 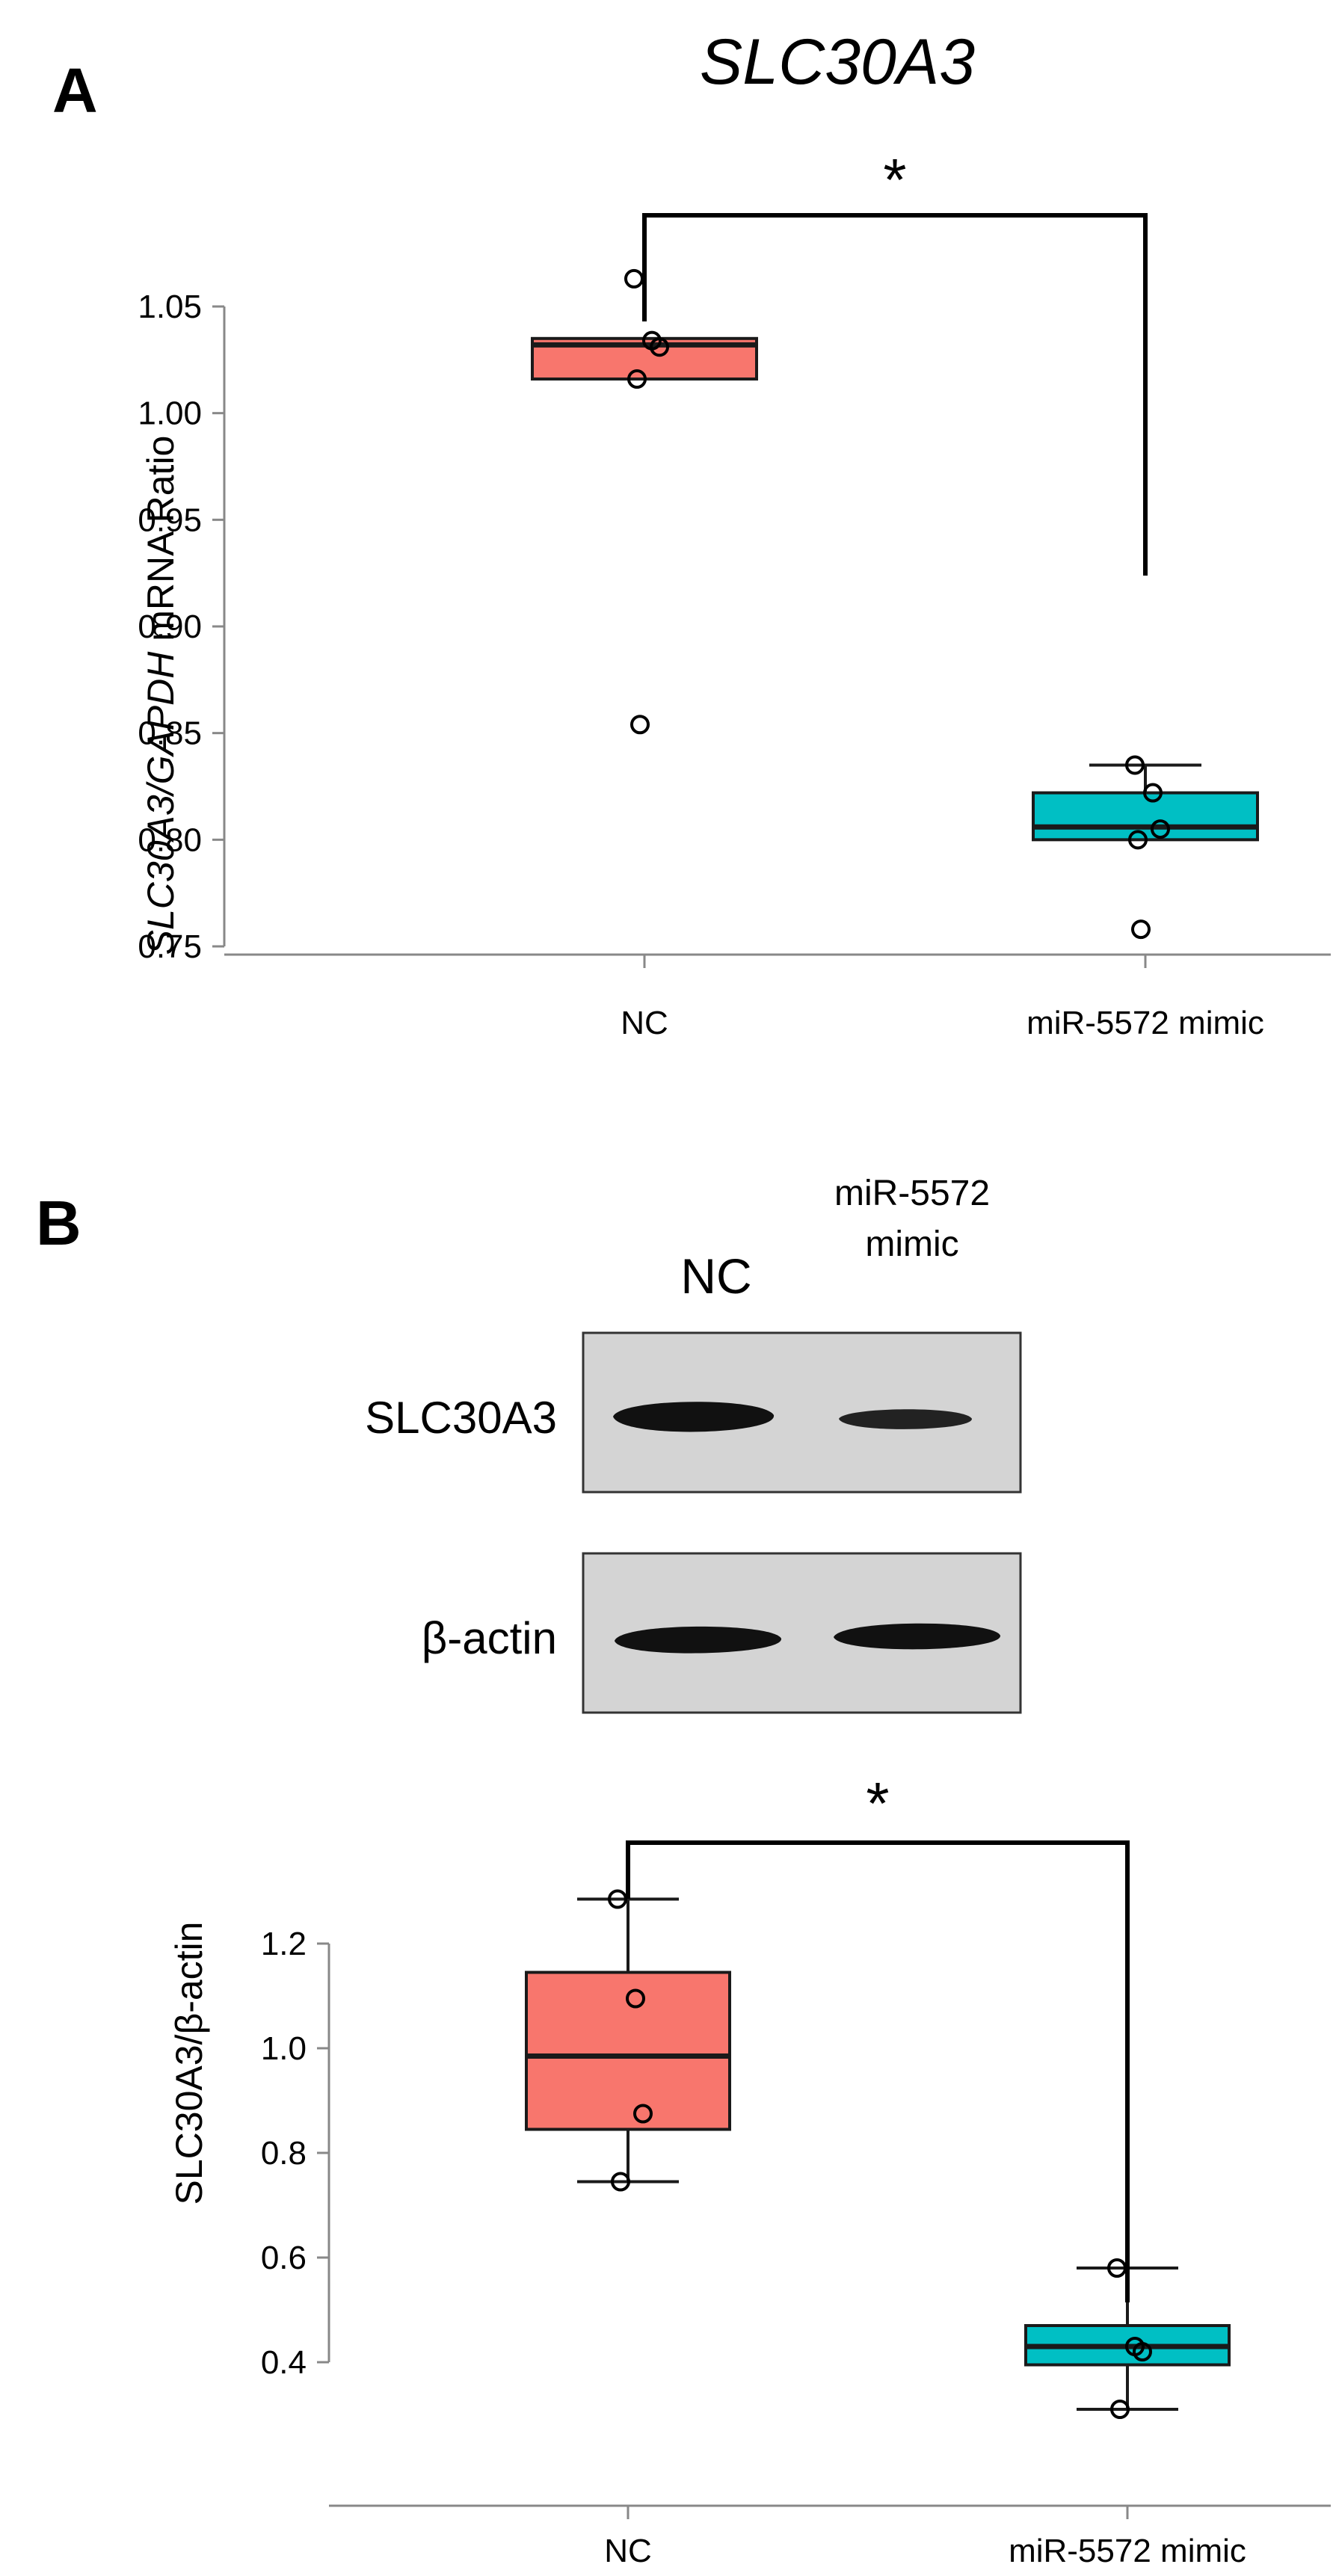 I want to click on y-tick-label: 0.75, so click(x=170, y=946).